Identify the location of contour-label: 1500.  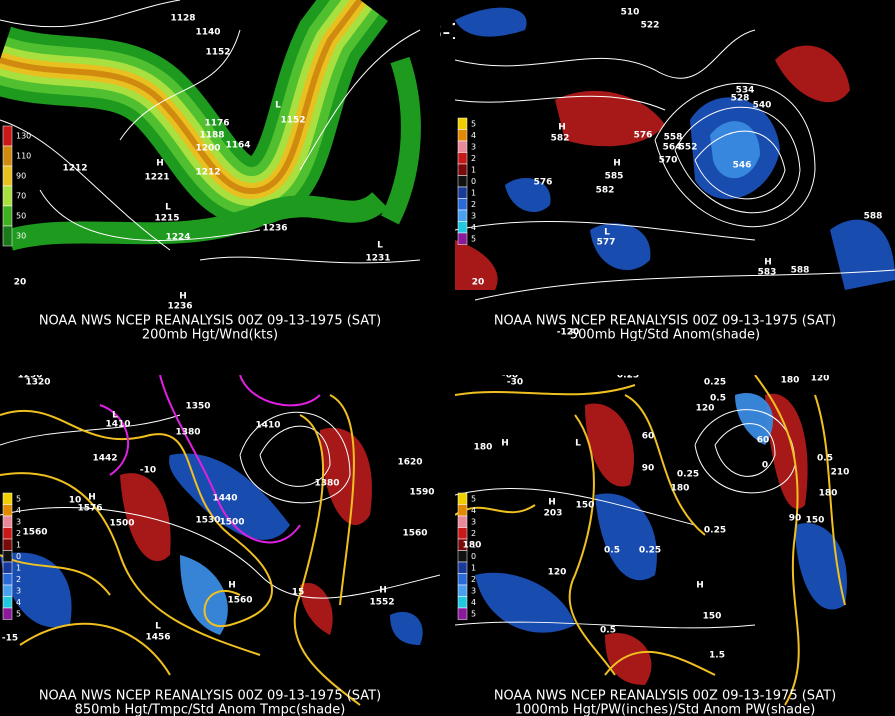
(231, 523).